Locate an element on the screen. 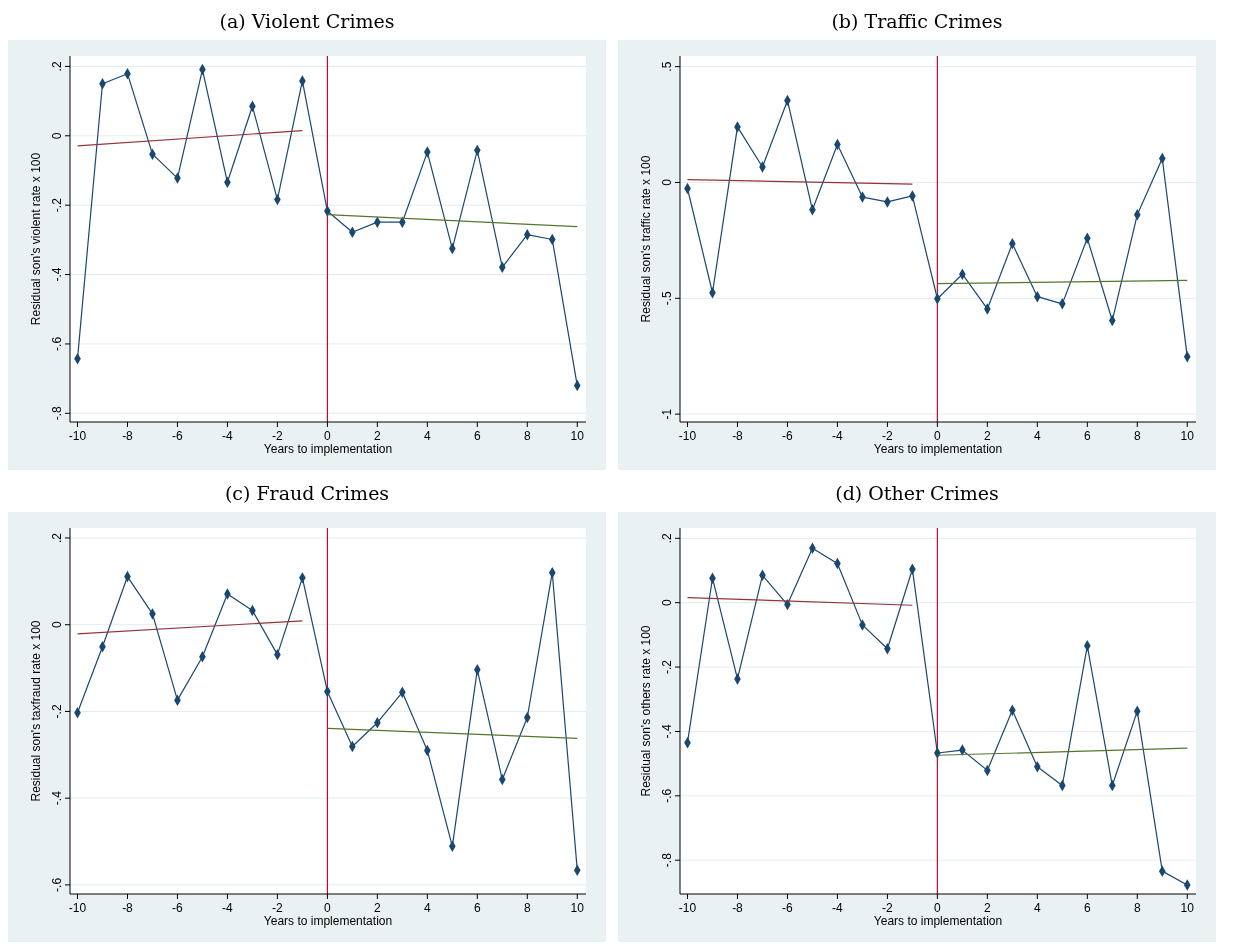 This screenshot has width=1244, height=947. y-axis-title: Residual son's traffic rate x 100 is located at coordinates (646, 239).